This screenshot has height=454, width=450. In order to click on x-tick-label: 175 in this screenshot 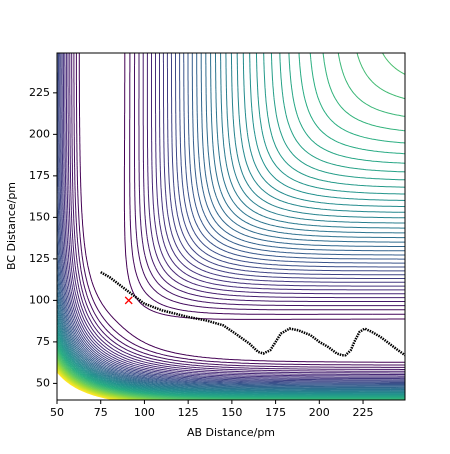, I will do `click(275, 412)`.